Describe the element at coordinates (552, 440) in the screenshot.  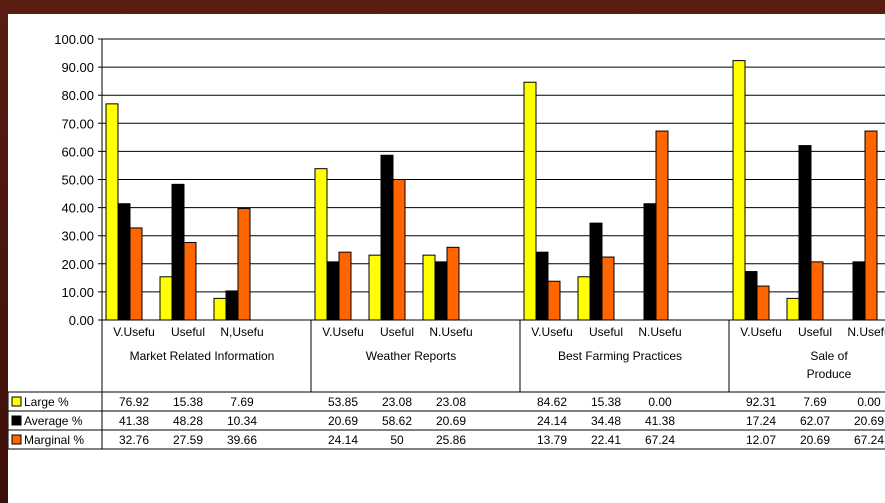
I see `data-label: 13.79` at that location.